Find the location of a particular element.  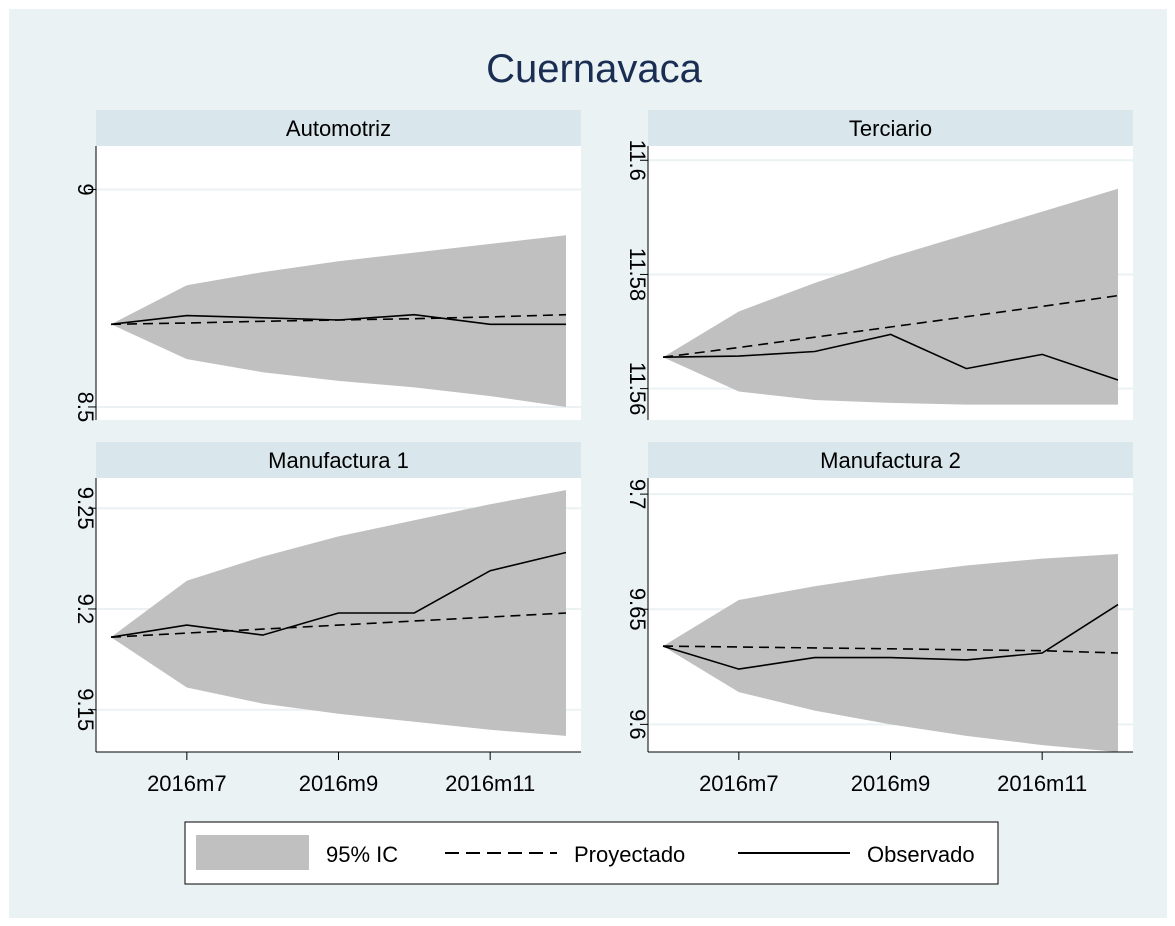

legend-label-projected: Proyectado is located at coordinates (629, 854).